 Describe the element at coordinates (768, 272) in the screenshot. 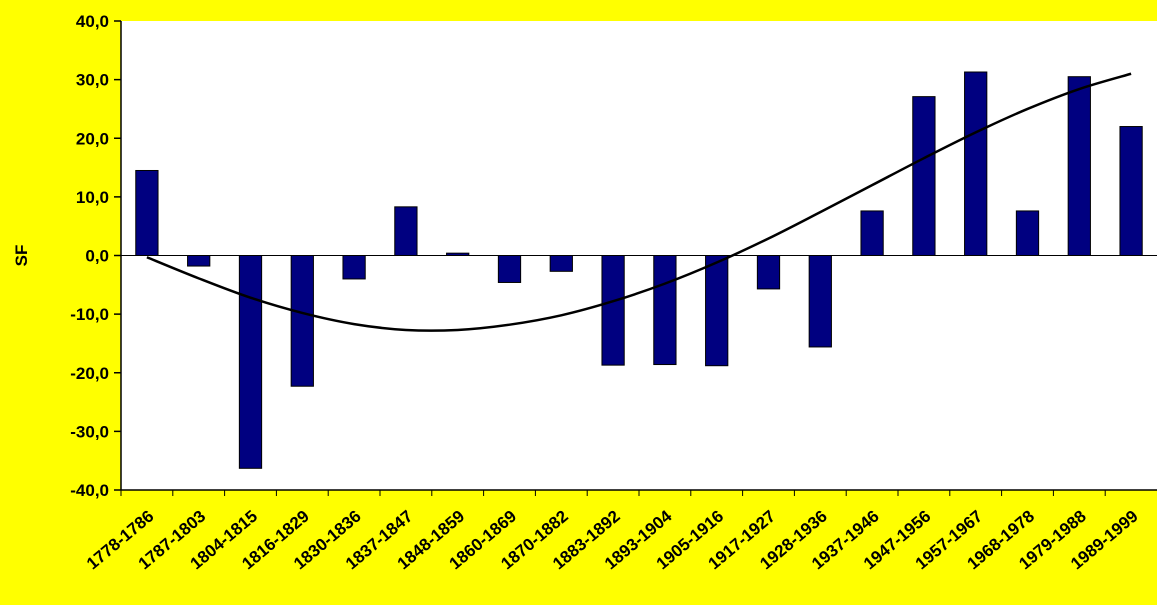

I see `bar-1917-1927` at that location.